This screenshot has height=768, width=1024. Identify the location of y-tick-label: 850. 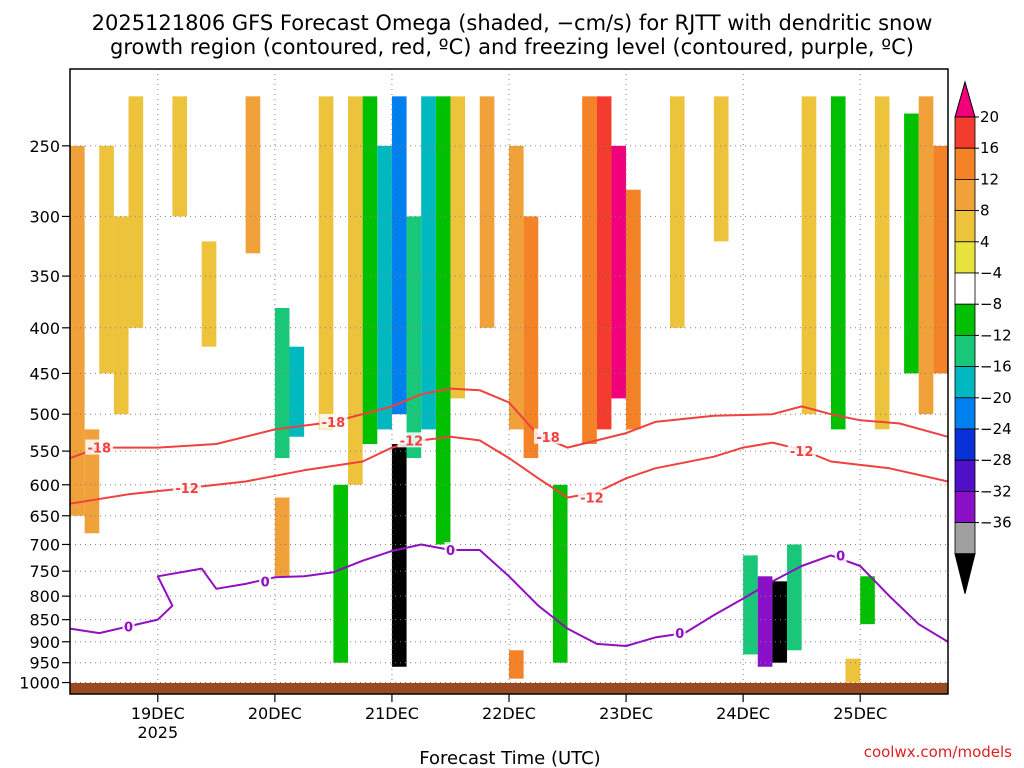
(44, 620).